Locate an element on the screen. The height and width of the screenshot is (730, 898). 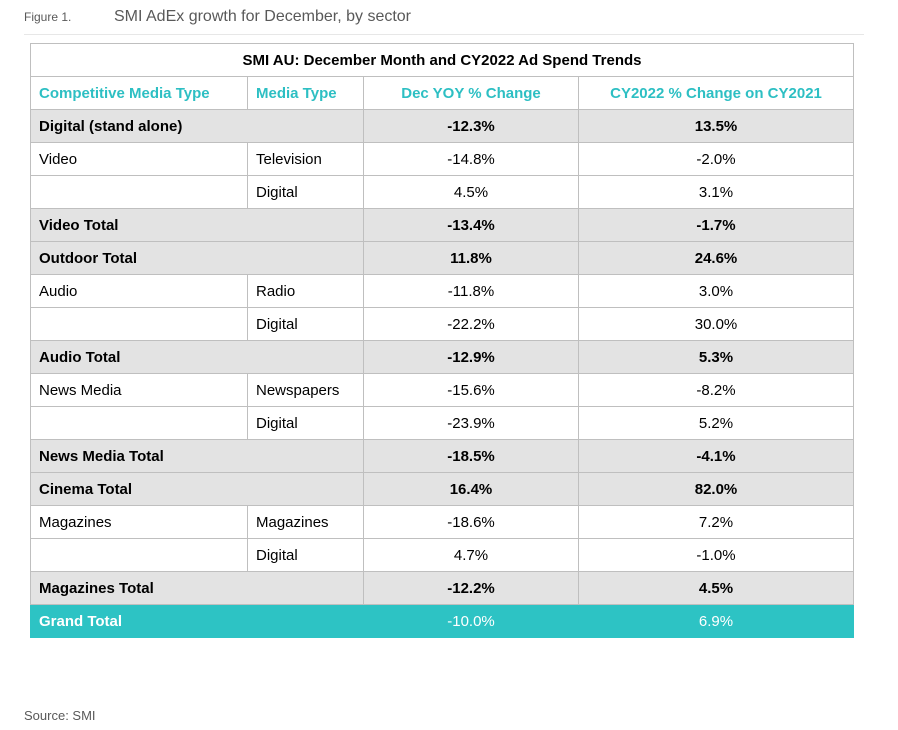
table-row: Digital 4.5% 3.1% is located at coordinates (442, 192).